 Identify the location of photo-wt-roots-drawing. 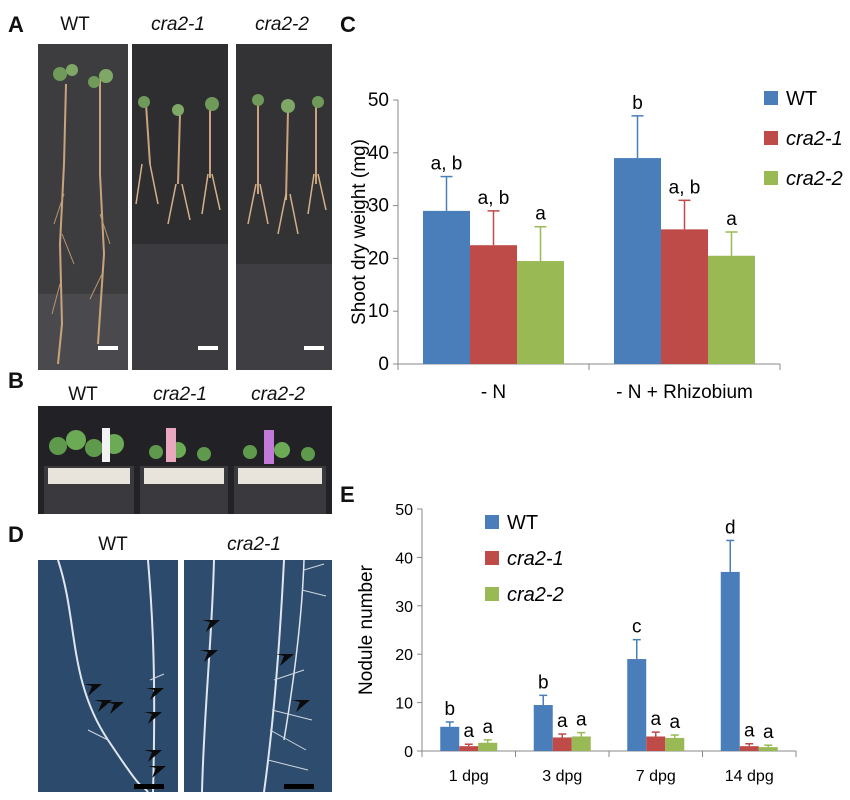
(108, 676).